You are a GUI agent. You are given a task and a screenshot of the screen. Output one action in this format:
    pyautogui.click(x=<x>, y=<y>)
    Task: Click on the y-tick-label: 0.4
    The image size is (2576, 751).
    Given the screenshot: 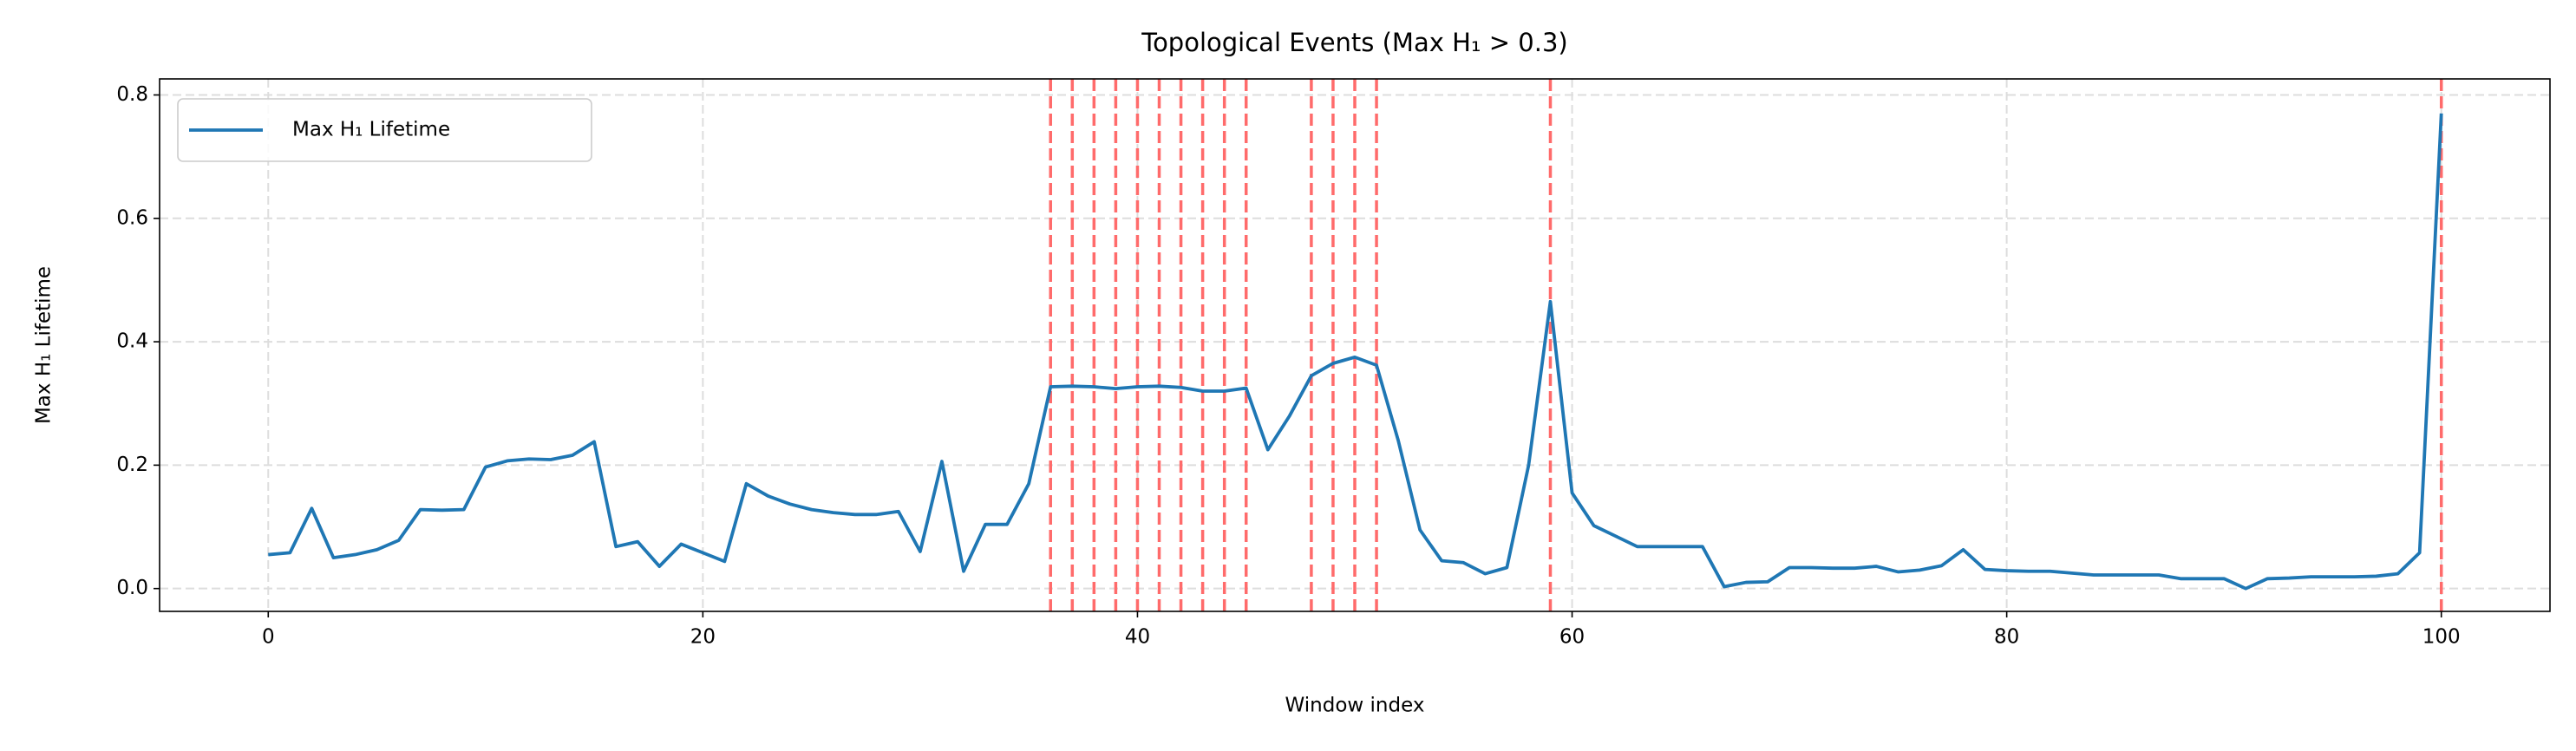 What is the action you would take?
    pyautogui.click(x=132, y=341)
    